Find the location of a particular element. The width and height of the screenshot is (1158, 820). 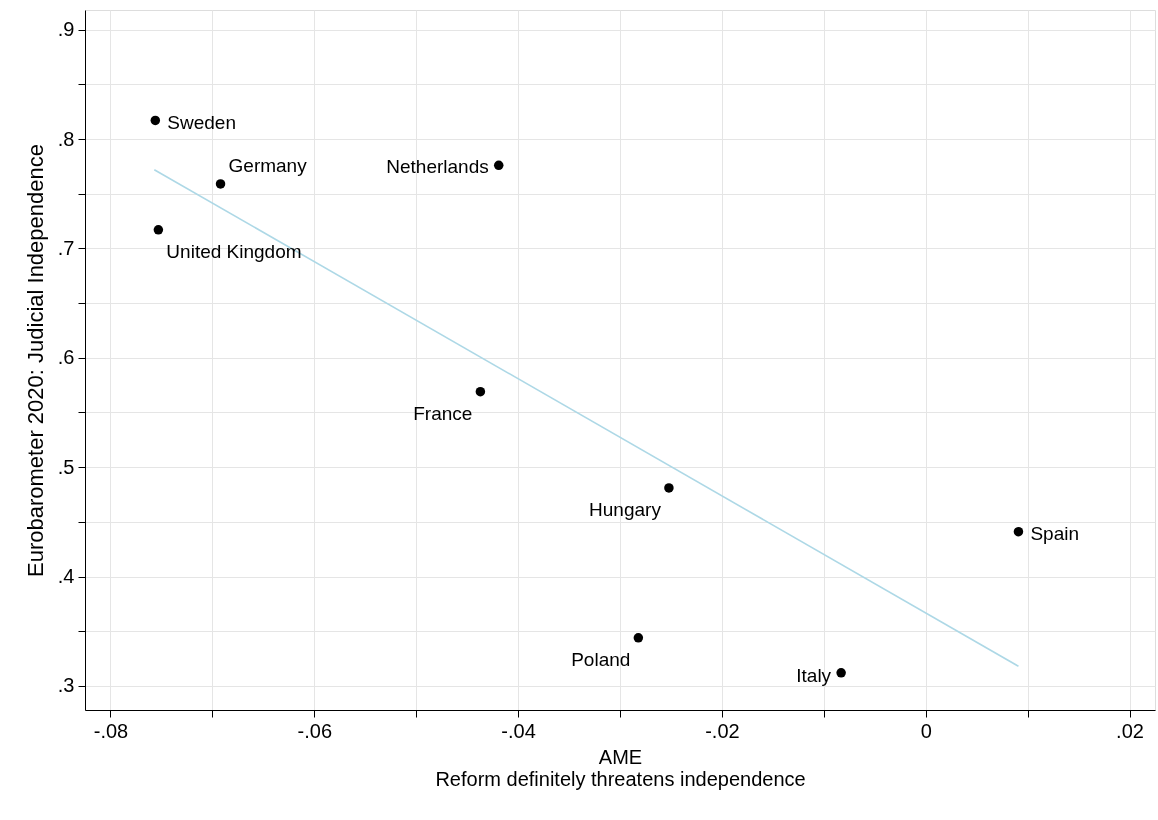

x-tick-label: -.06 is located at coordinates (315, 730).